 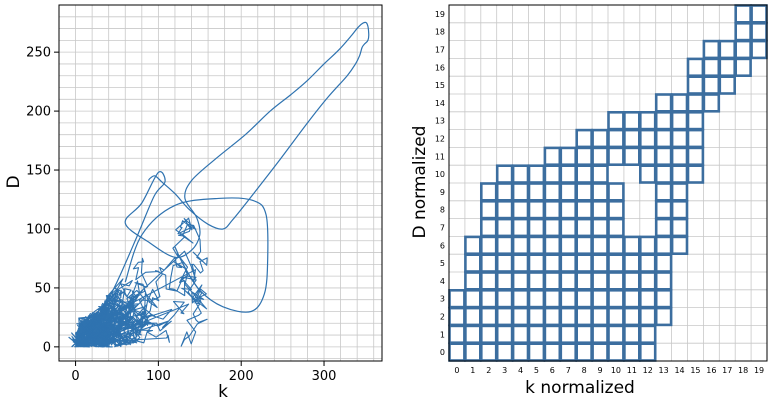 I want to click on left-x-tick-label: 0, so click(x=75, y=376).